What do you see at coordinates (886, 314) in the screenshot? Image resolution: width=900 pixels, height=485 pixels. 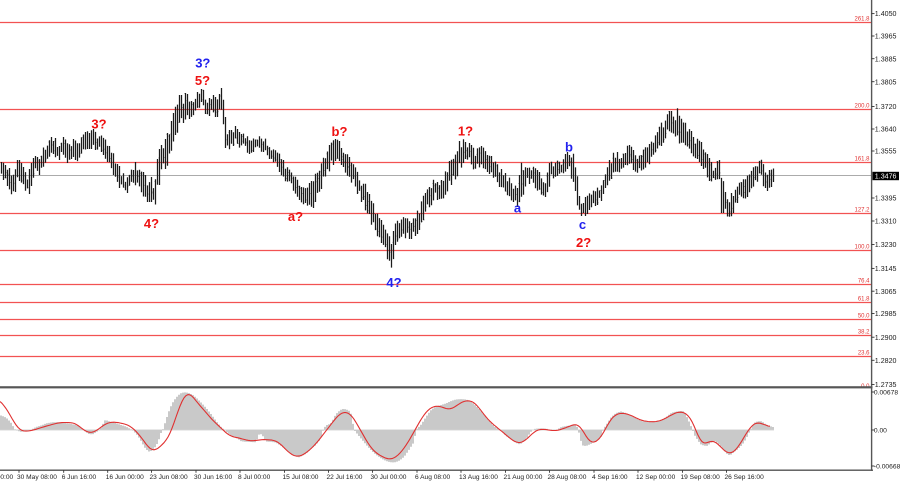 I see `svg-text: 1.2985` at bounding box center [886, 314].